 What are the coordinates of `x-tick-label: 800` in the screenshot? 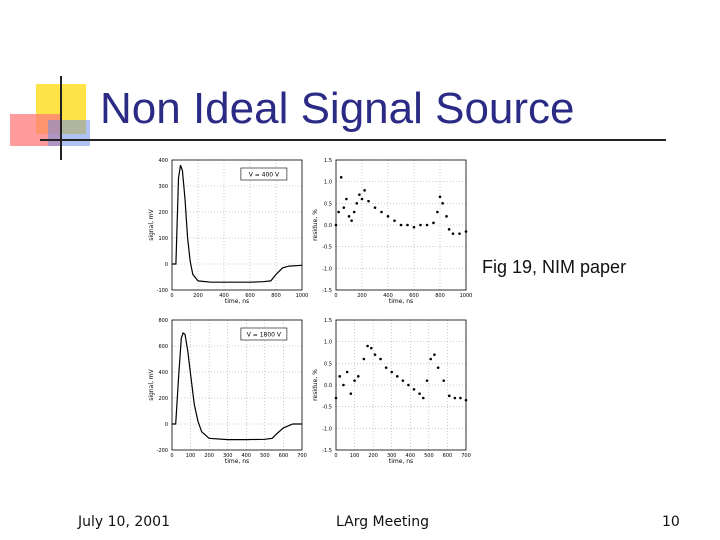 It's located at (276, 296).